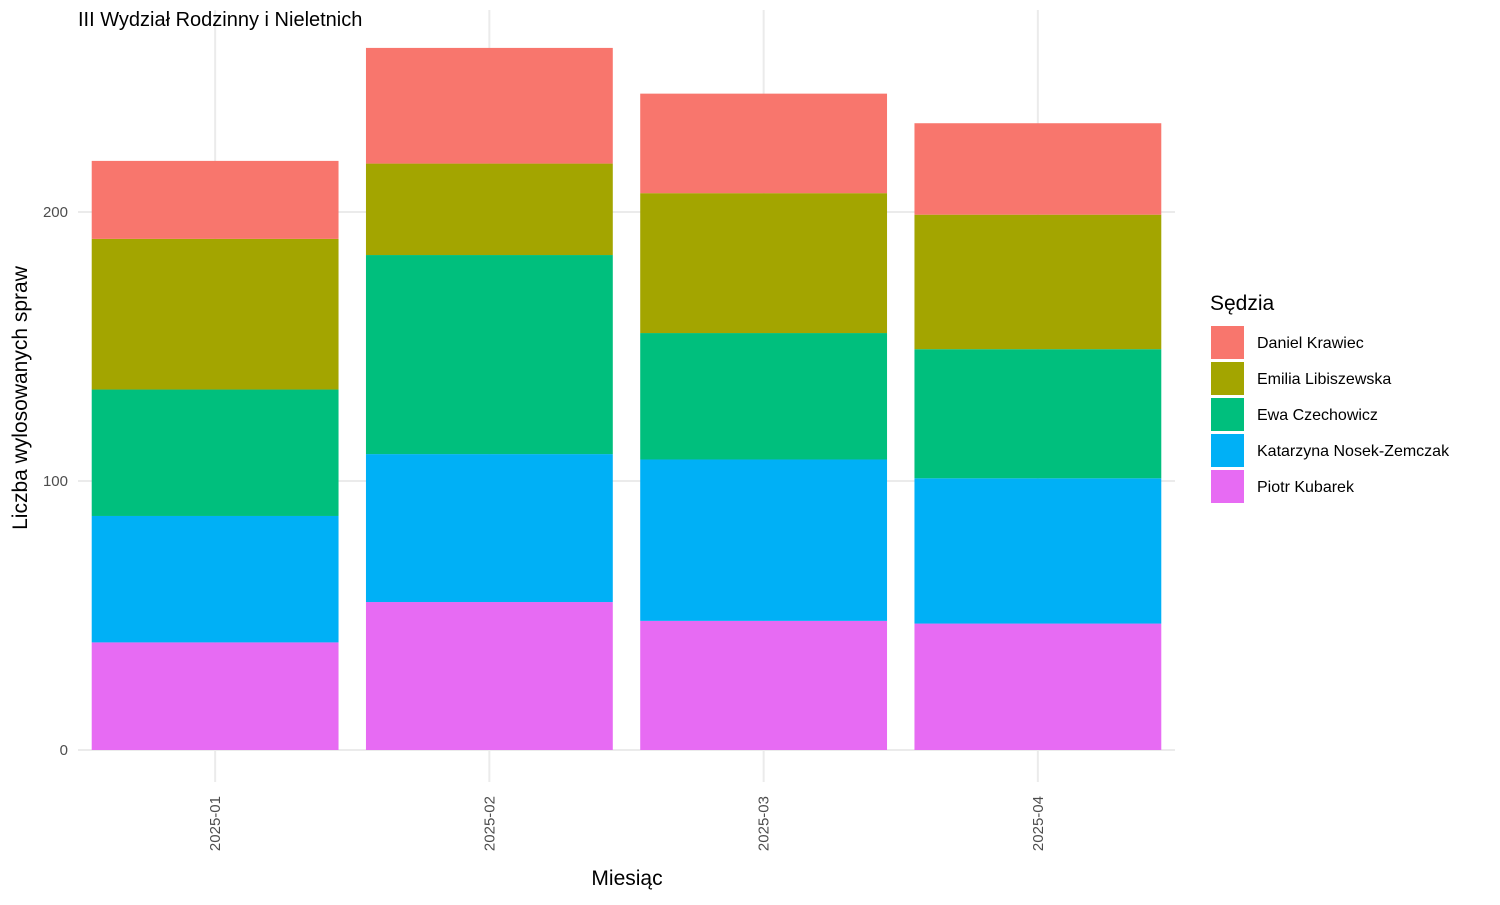 The image size is (1500, 905). What do you see at coordinates (764, 823) in the screenshot?
I see `x-tick-label: 2025-03` at bounding box center [764, 823].